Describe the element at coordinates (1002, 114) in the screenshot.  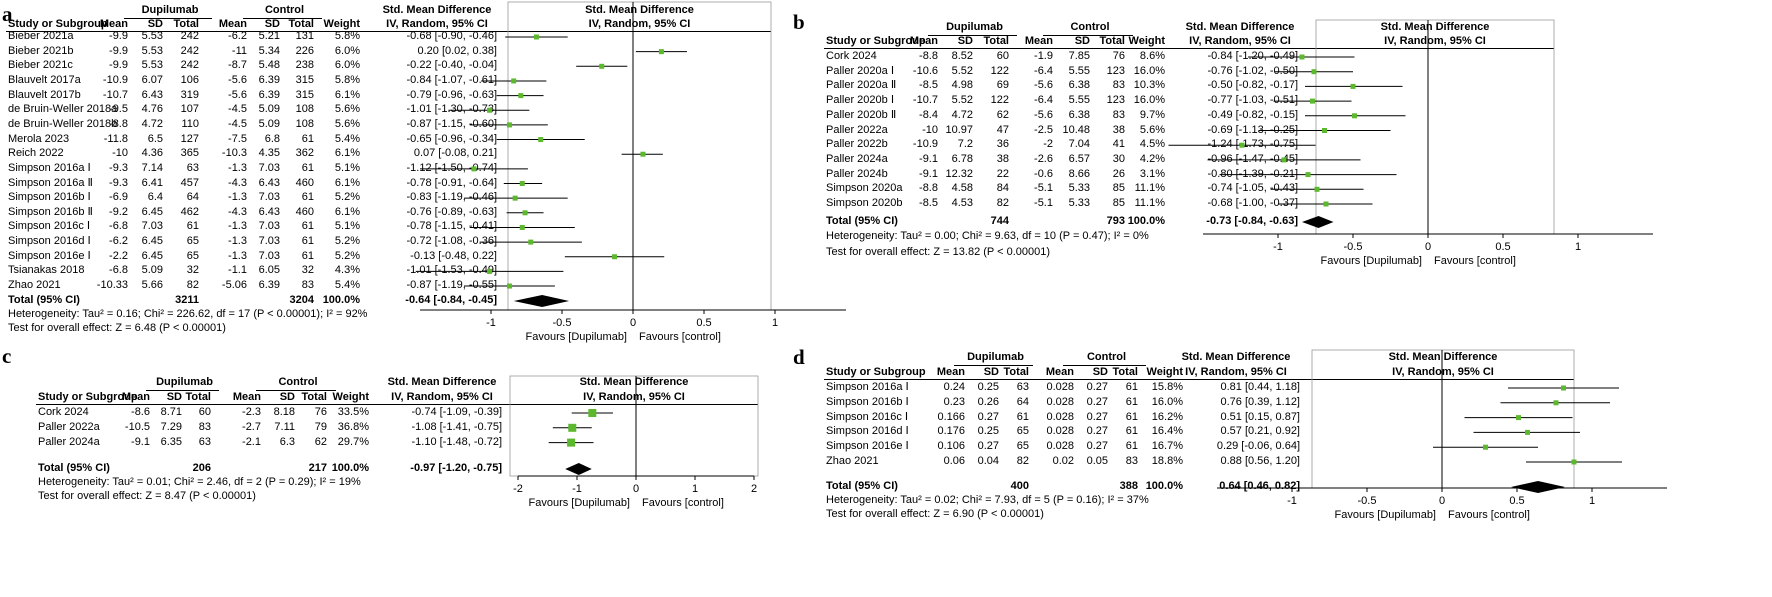
I see `dupilumab-total: 62` at that location.